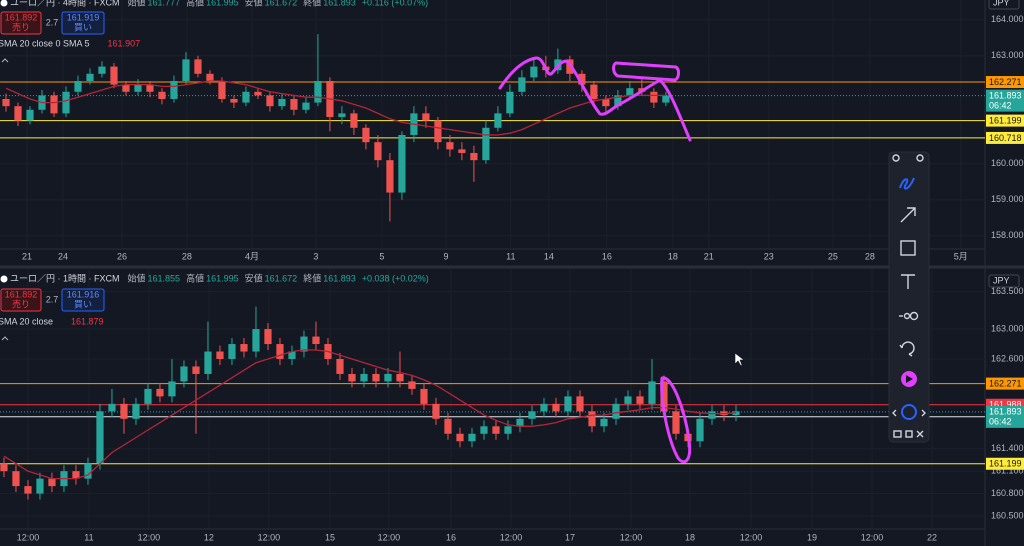 This screenshot has height=546, width=1024. I want to click on x-tick-label: 9, so click(445, 256).